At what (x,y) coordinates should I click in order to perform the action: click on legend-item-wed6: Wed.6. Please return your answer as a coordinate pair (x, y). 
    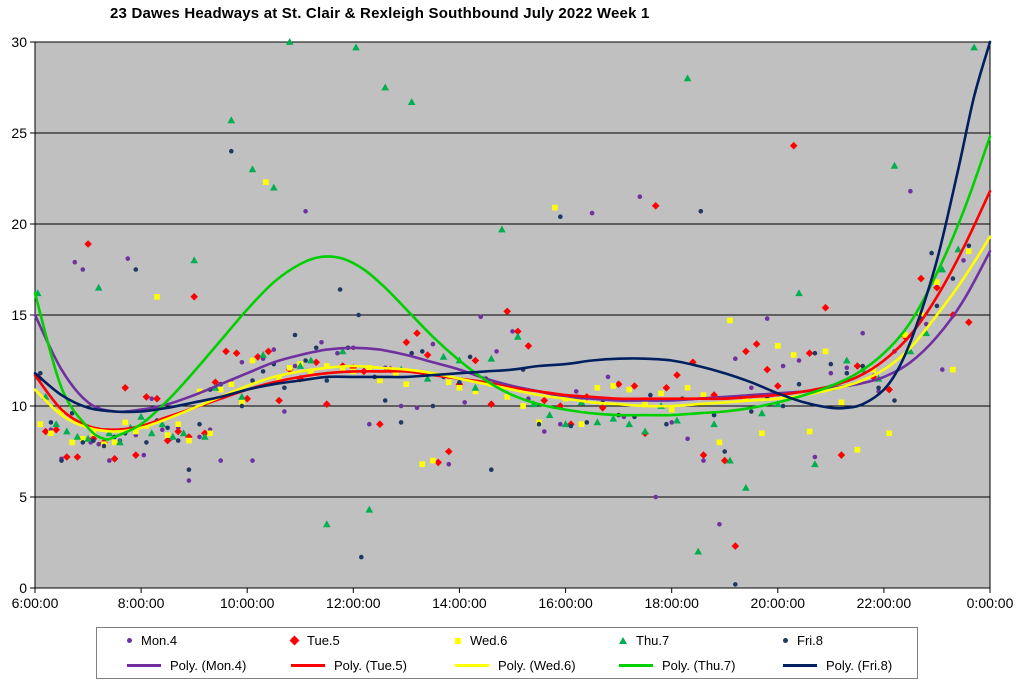
    Looking at the image, I should click on (507, 640).